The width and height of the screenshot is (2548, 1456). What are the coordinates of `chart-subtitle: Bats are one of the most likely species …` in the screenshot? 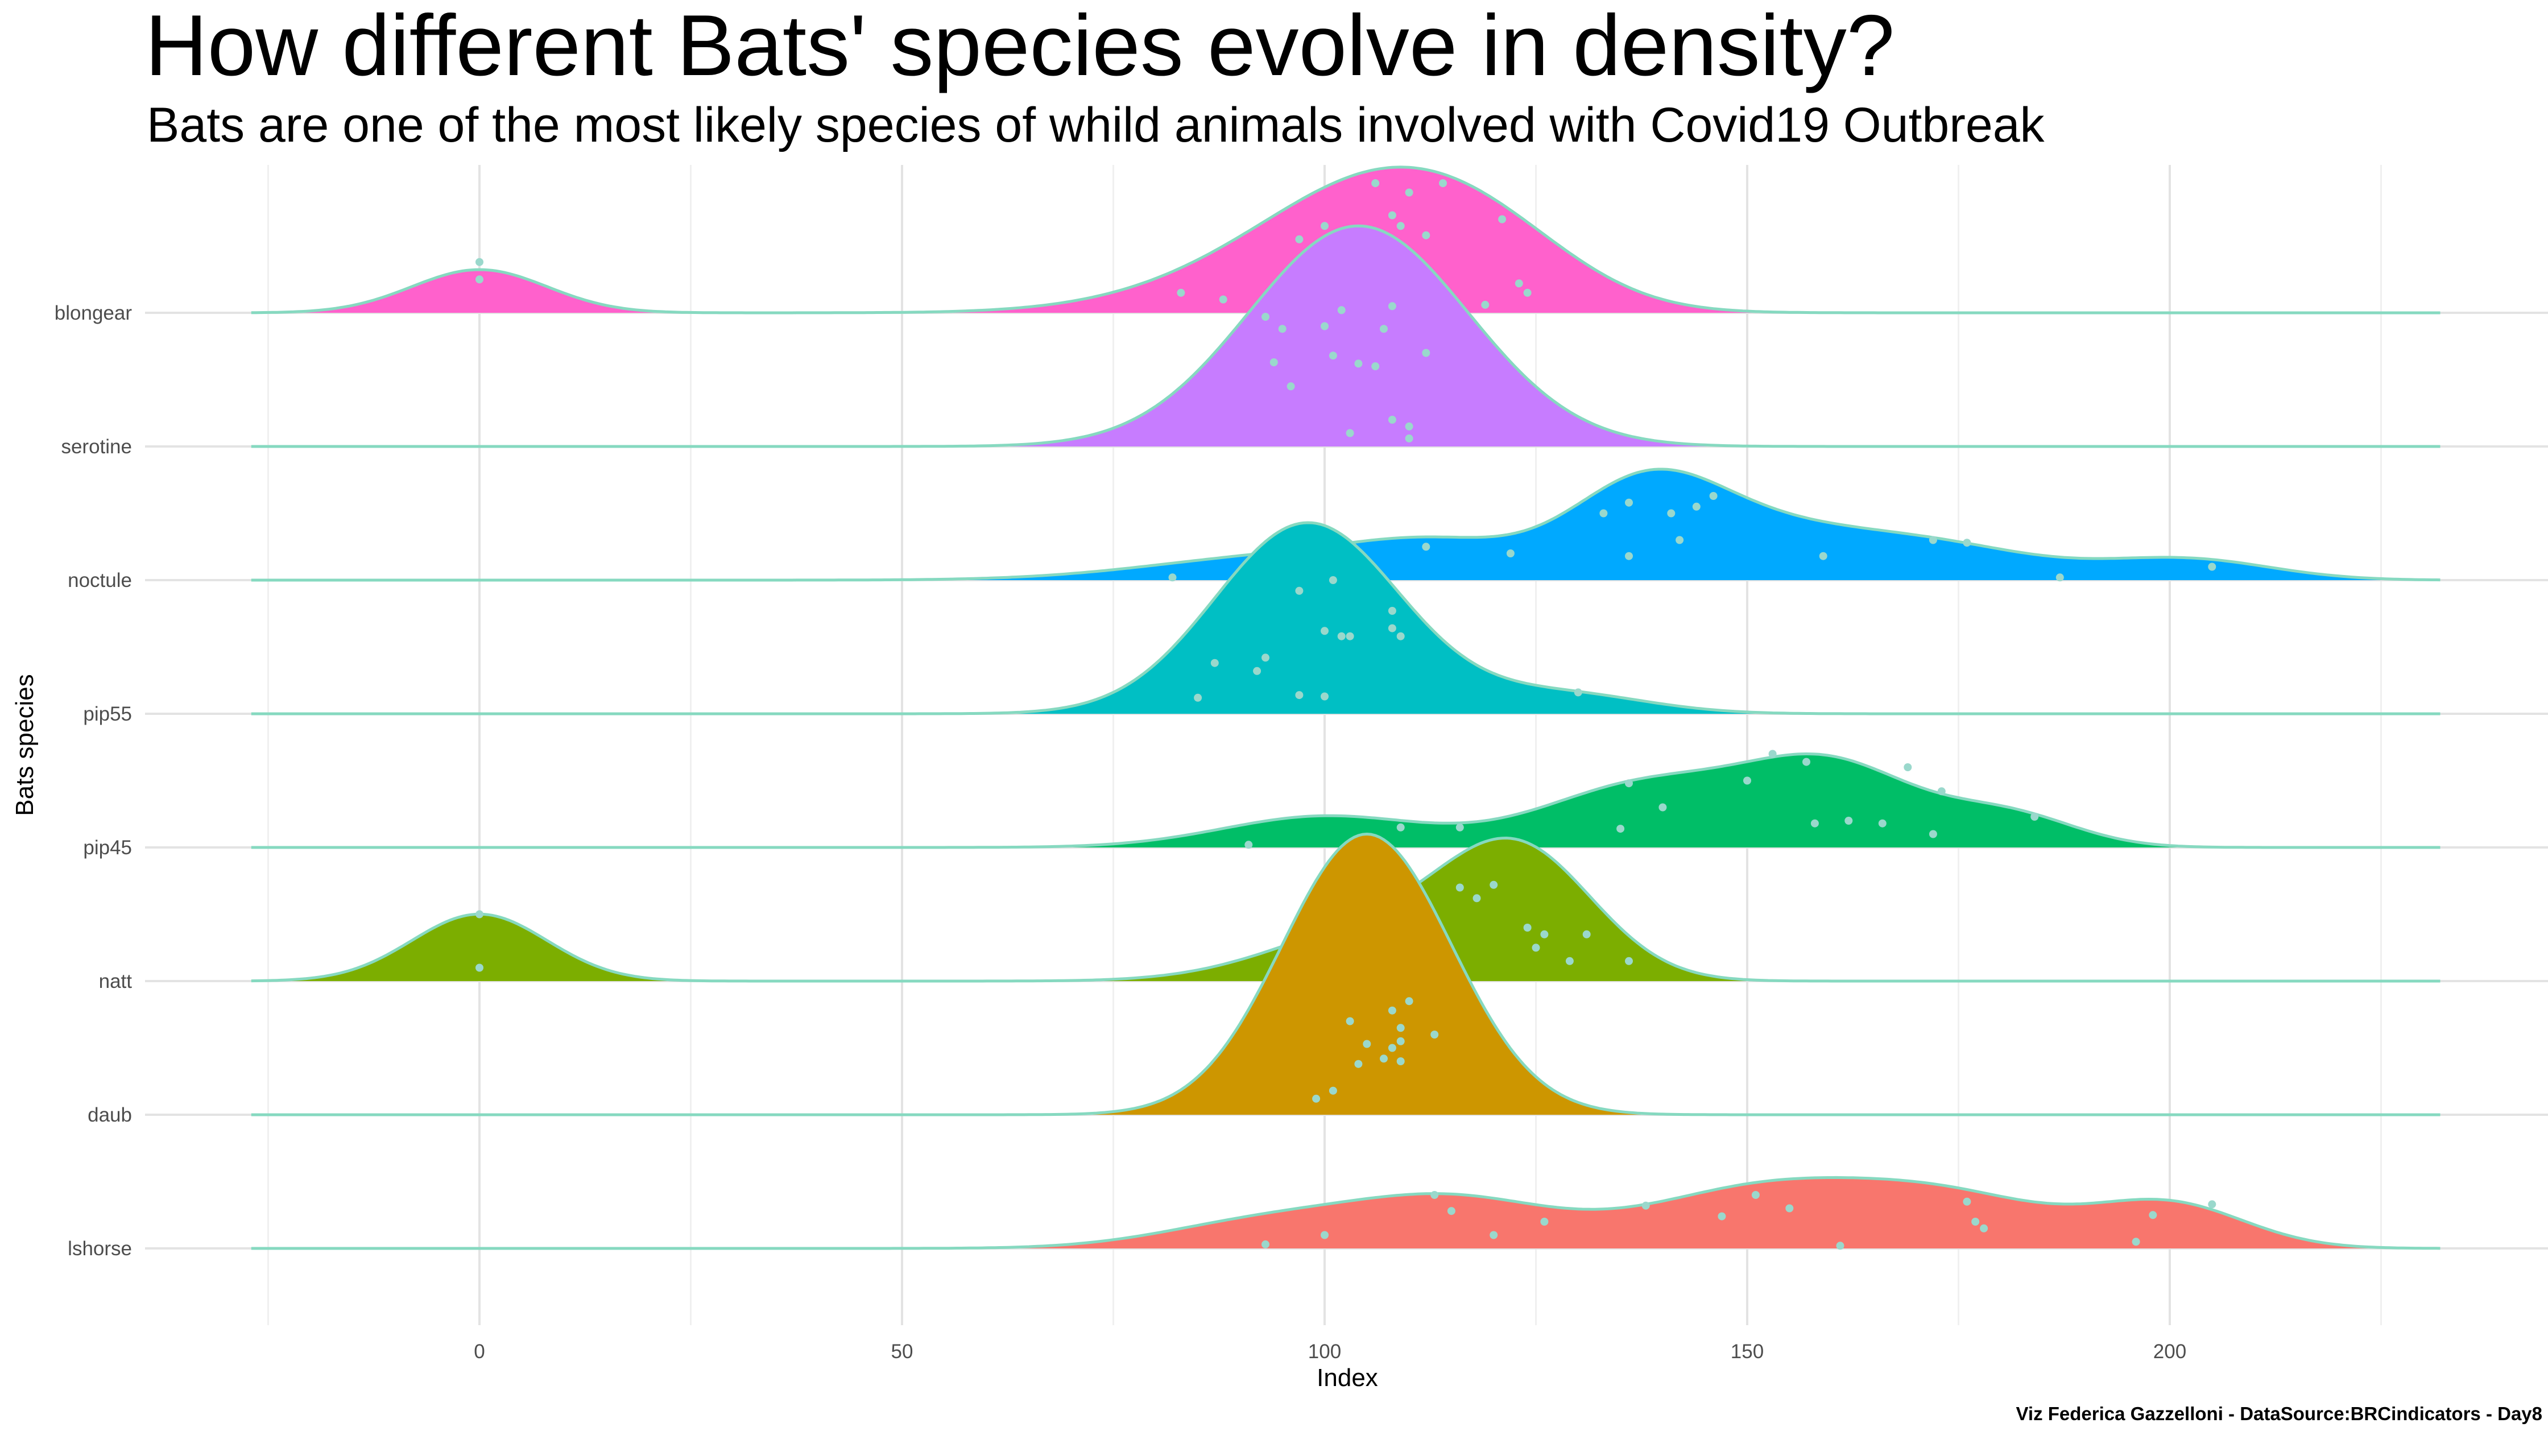 It's located at (1096, 125).